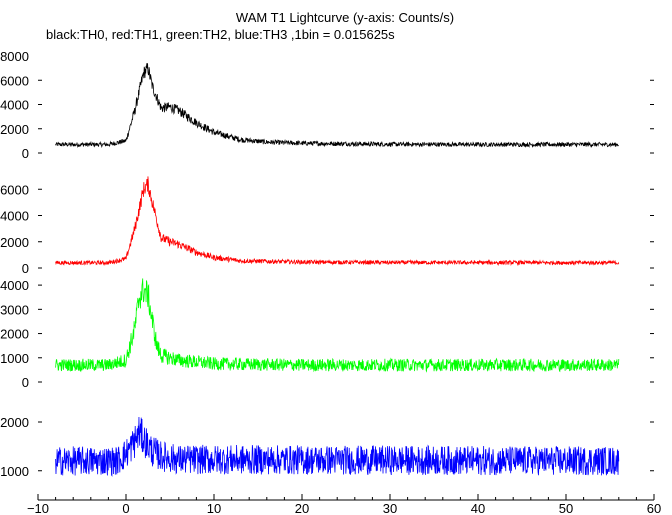 The height and width of the screenshot is (515, 672). I want to click on x-tick-label: 0, so click(125, 508).